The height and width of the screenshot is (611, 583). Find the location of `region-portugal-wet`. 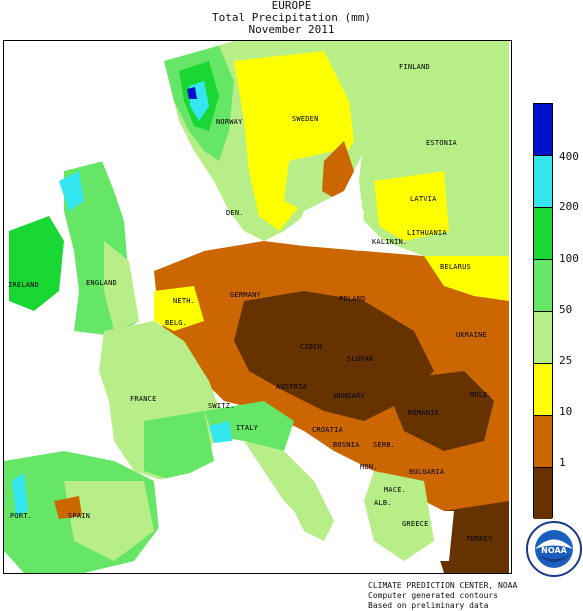

region-portugal-wet is located at coordinates (20, 494).